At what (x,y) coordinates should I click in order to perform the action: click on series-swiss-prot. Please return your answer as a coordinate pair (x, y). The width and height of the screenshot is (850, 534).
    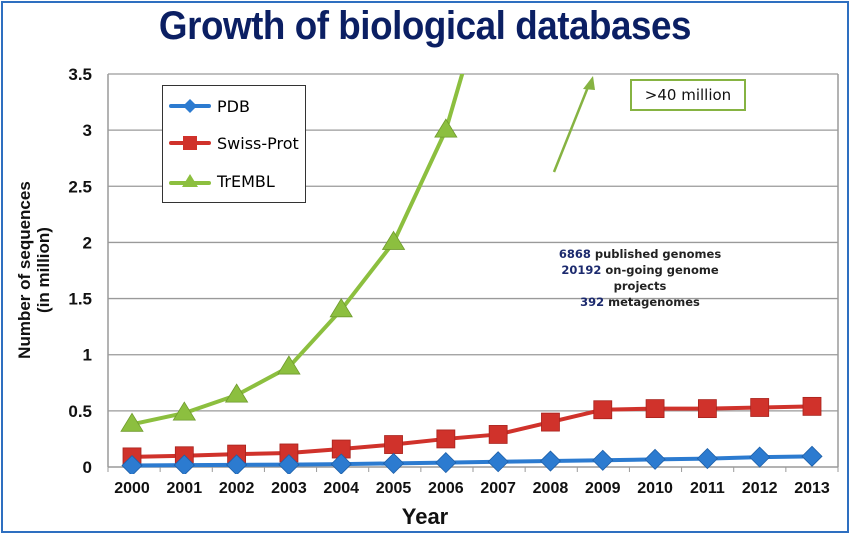
    Looking at the image, I should click on (472, 431).